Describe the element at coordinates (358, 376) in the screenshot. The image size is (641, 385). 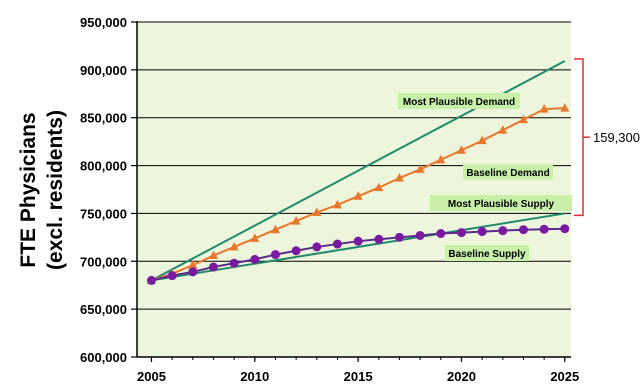
I see `x-tick-label: 2015` at that location.